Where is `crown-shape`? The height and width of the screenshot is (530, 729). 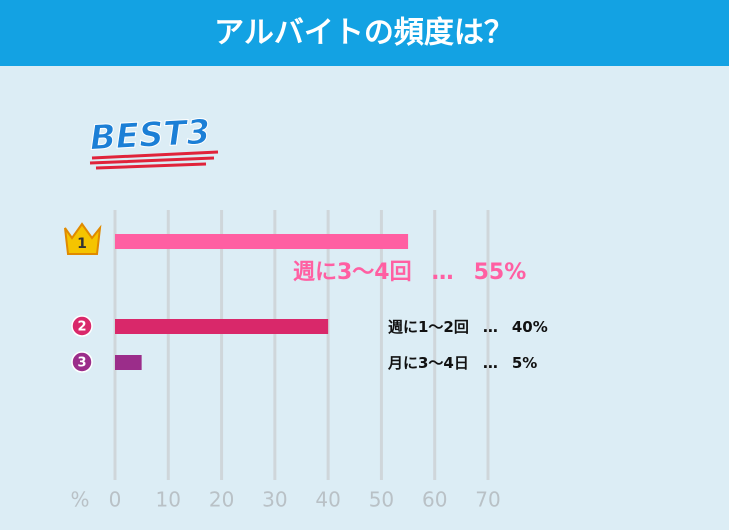 crown-shape is located at coordinates (83, 238).